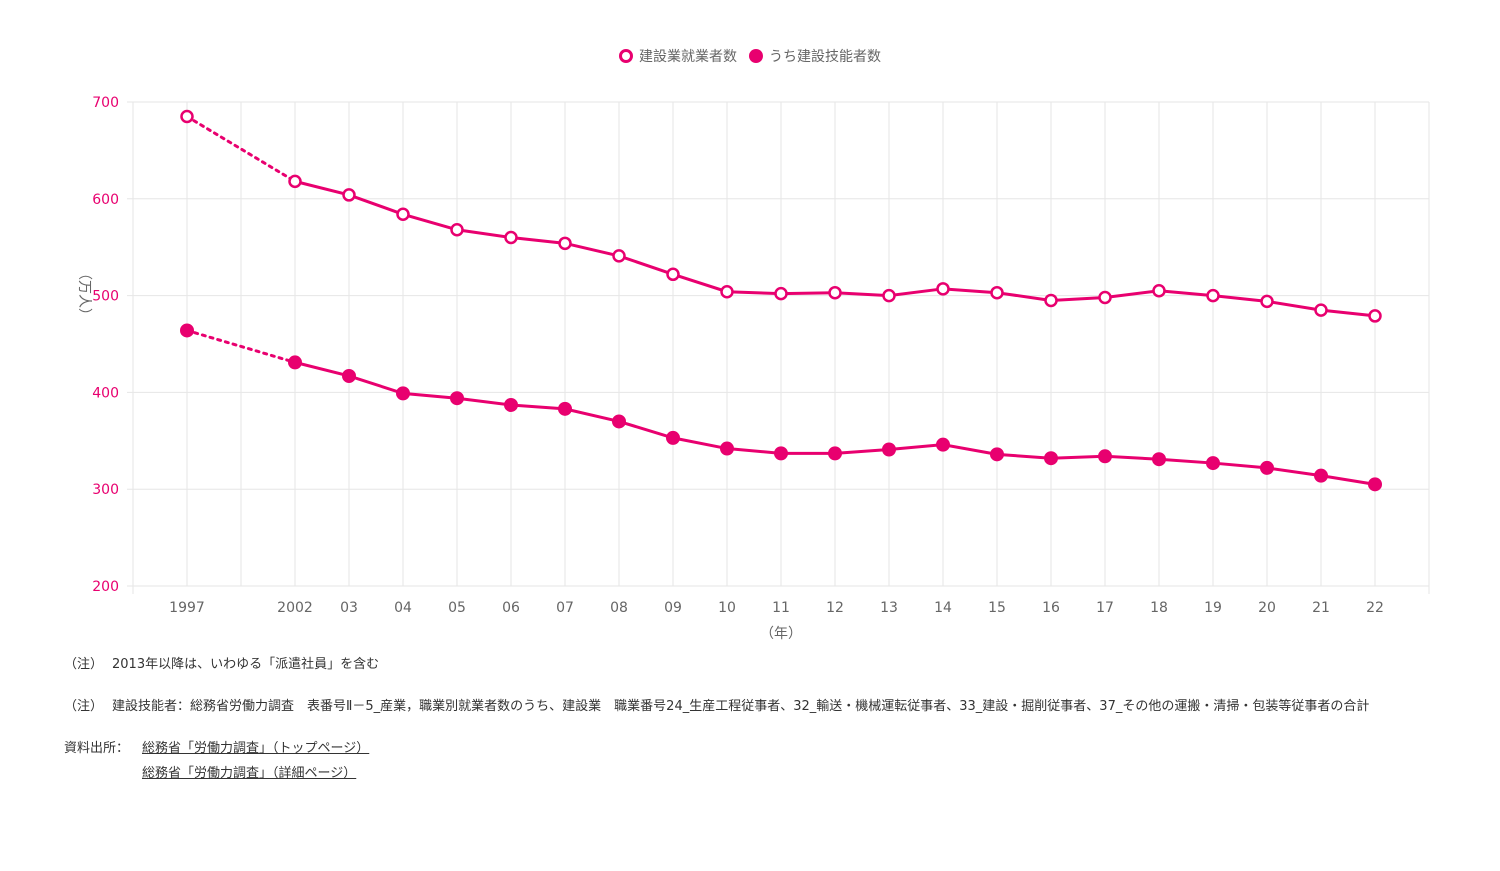 This screenshot has width=1500, height=871. Describe the element at coordinates (105, 200) in the screenshot. I see `y-tick-label: 600` at that location.